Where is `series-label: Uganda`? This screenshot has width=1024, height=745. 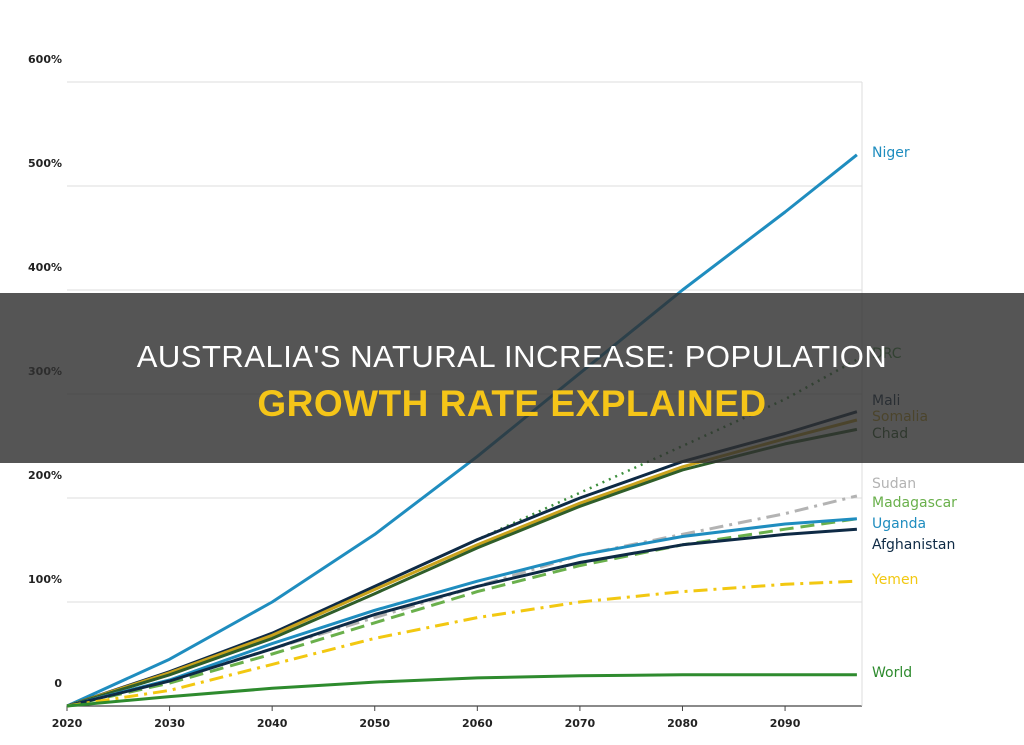 series-label: Uganda is located at coordinates (899, 524).